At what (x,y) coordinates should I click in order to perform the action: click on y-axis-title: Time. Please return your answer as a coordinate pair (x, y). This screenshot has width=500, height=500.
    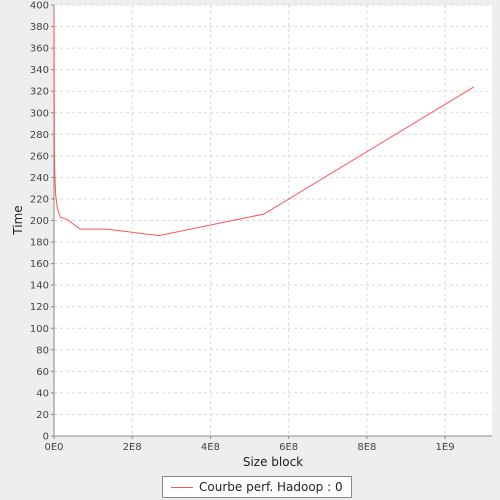
    Looking at the image, I should click on (18, 220).